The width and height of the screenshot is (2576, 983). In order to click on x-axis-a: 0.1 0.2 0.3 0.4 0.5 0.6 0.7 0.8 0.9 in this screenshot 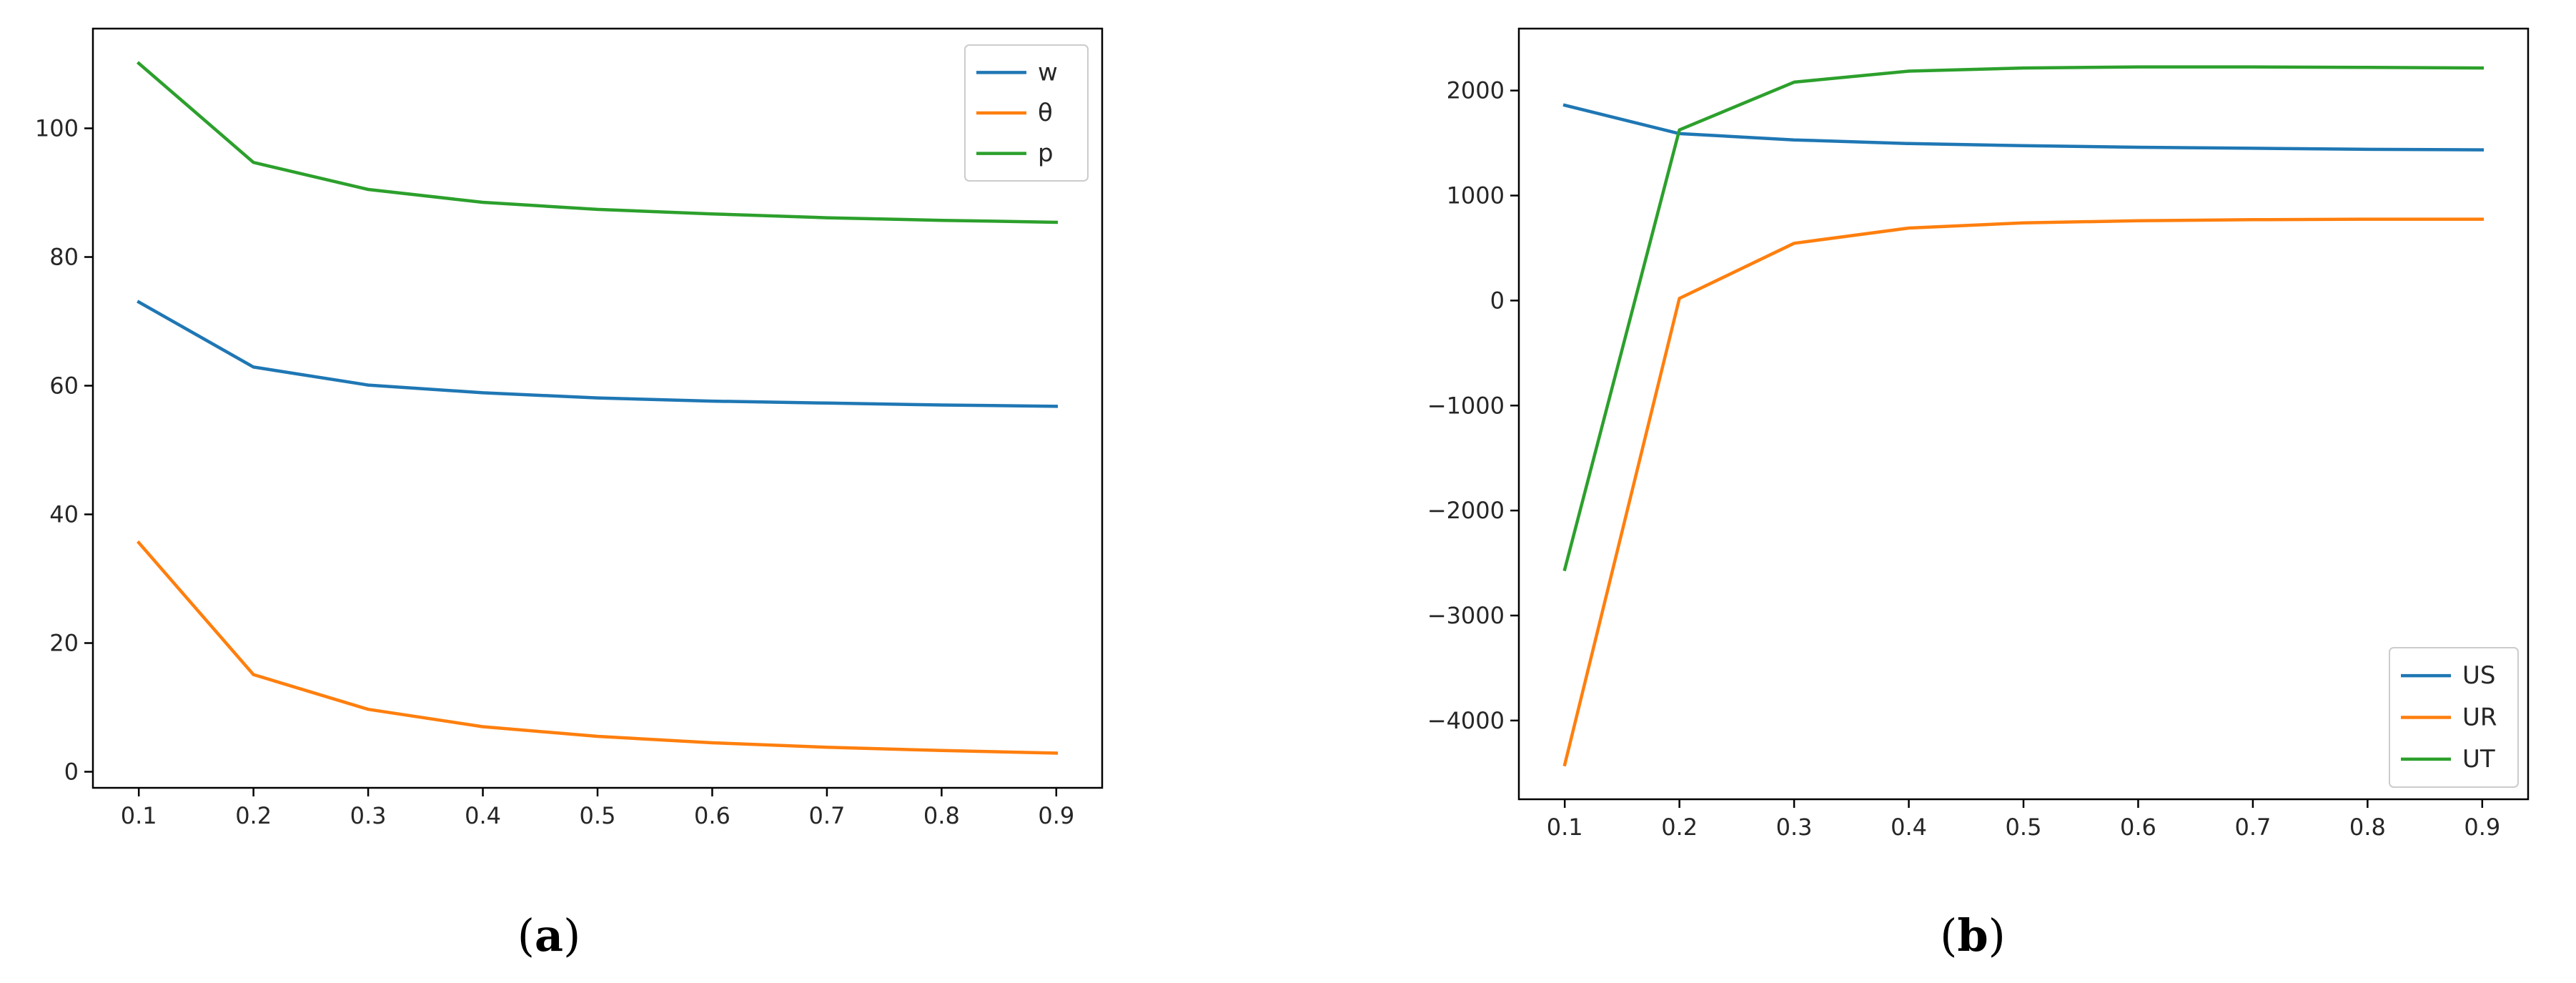, I will do `click(597, 808)`.